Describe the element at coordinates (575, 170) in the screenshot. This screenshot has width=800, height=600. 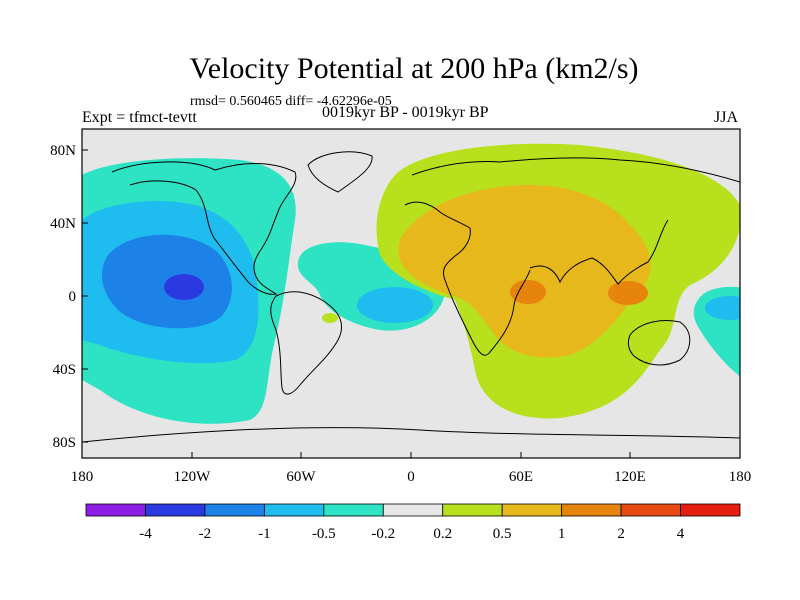
I see `coast-eurasia-north` at that location.